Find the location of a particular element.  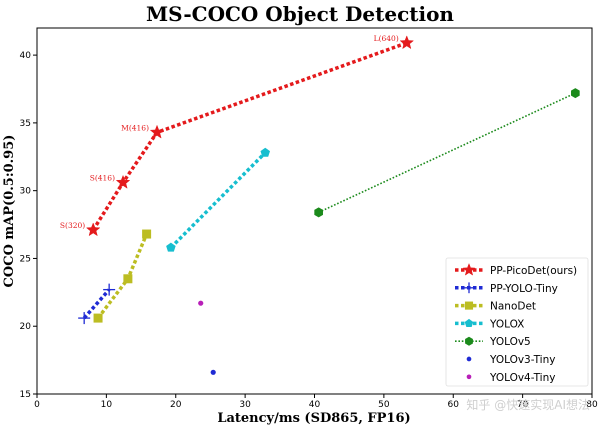

legend-item: PP-YOLO-Tiny is located at coordinates (506, 288).